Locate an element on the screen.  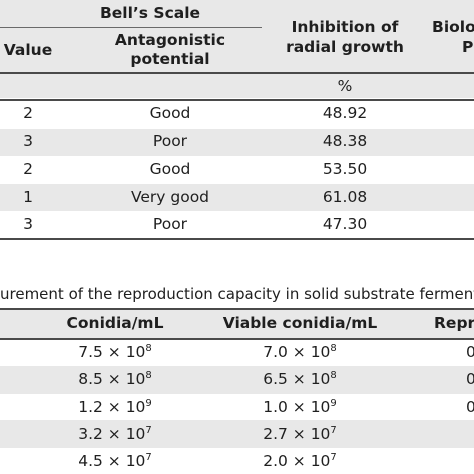
table-1-bottom-rule is located at coordinates (237, 239).